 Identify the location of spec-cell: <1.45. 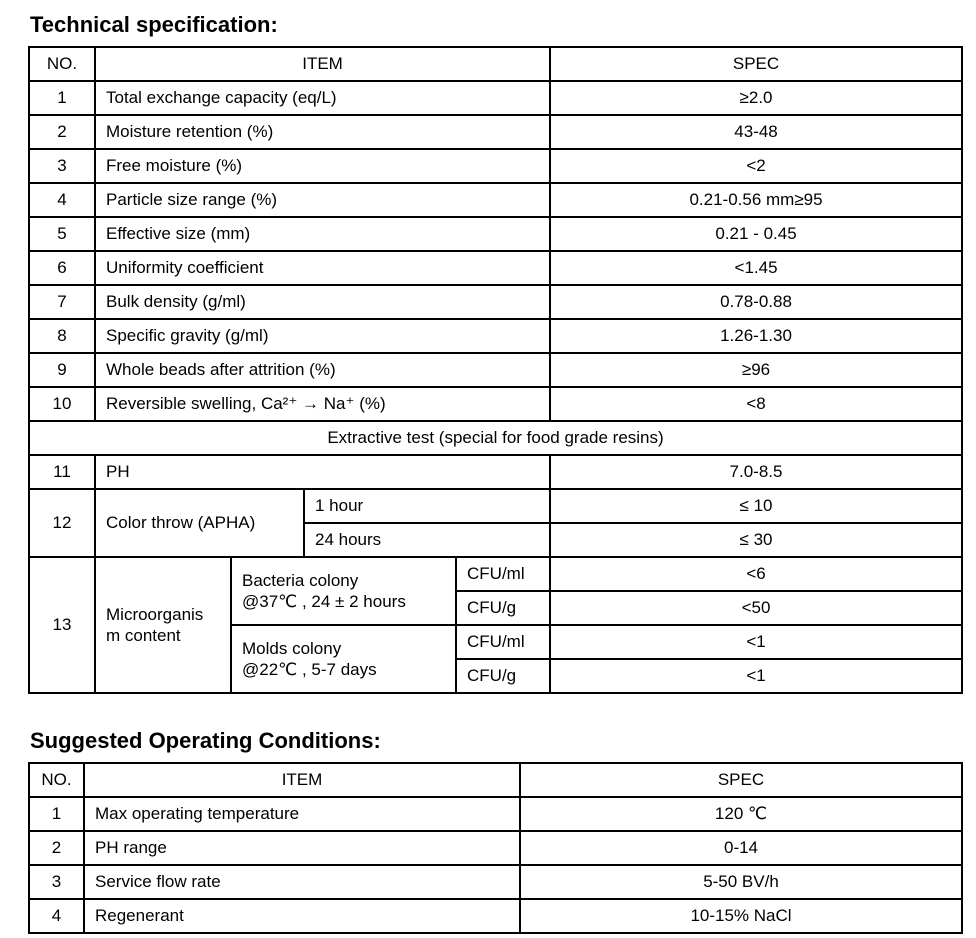
(756, 268).